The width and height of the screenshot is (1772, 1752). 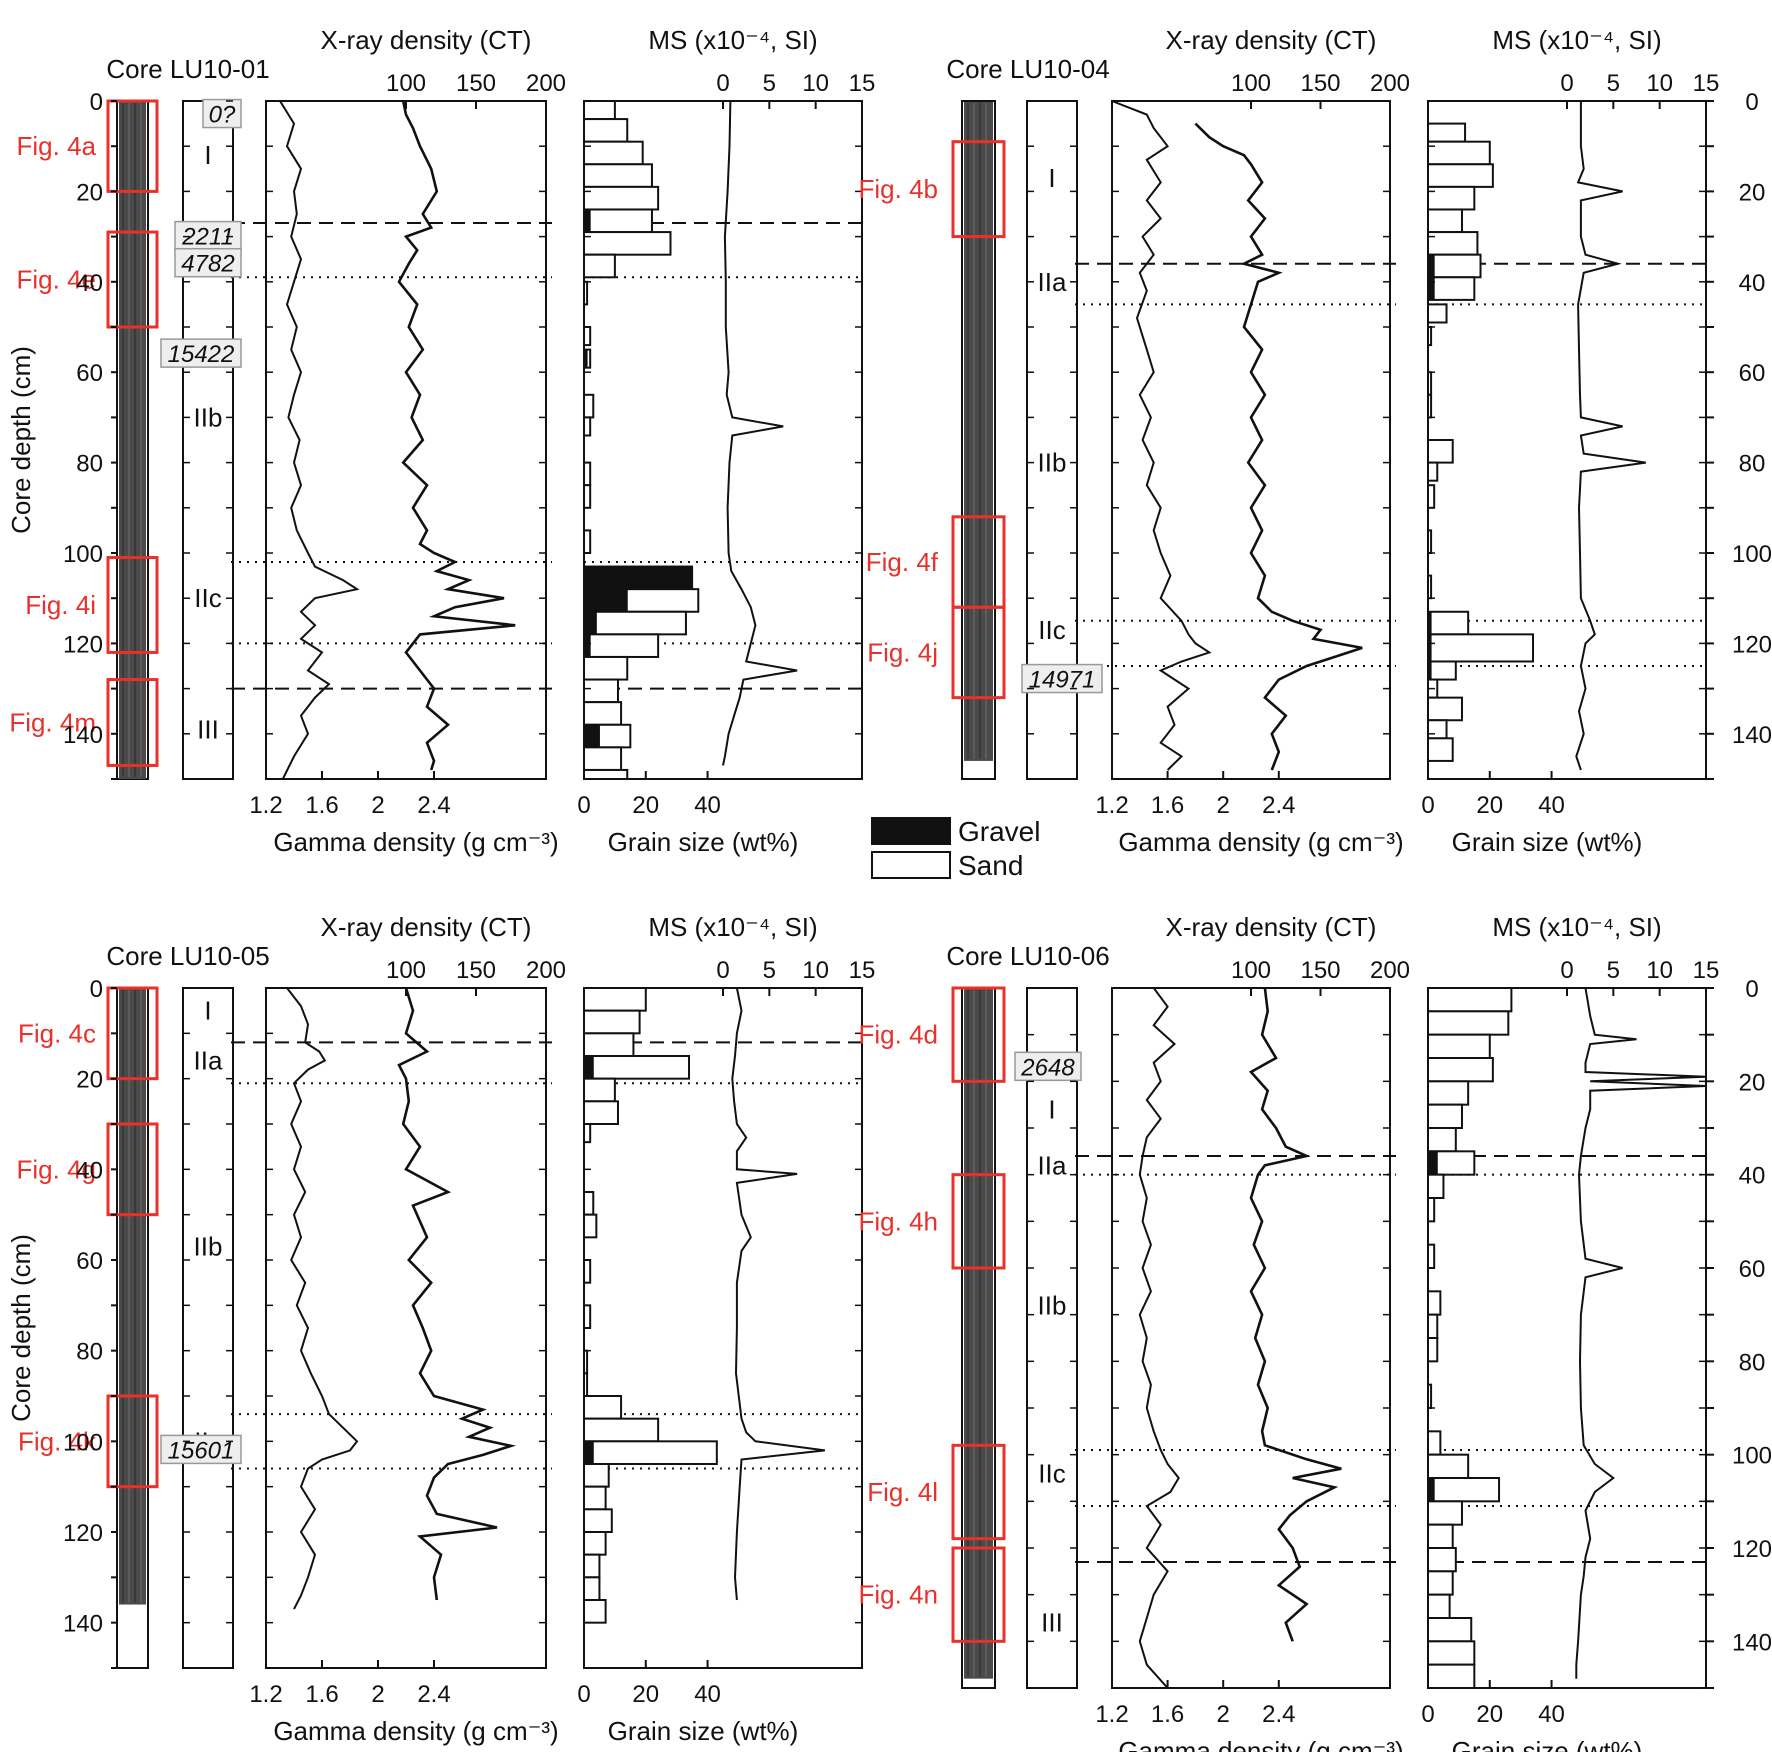 What do you see at coordinates (83, 644) in the screenshot?
I see `depth-tick-label: 120` at bounding box center [83, 644].